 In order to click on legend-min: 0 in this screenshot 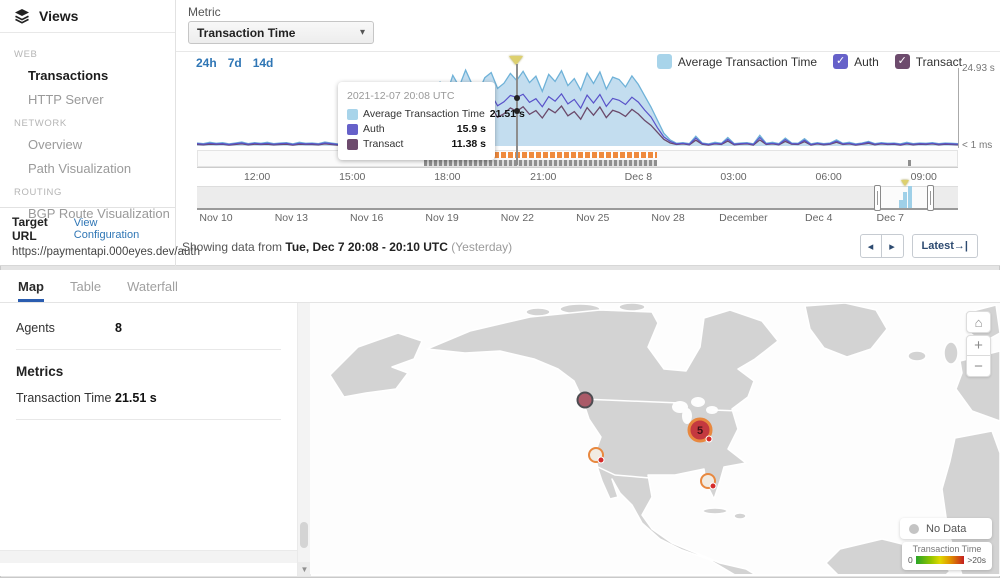, I will do `click(910, 560)`.